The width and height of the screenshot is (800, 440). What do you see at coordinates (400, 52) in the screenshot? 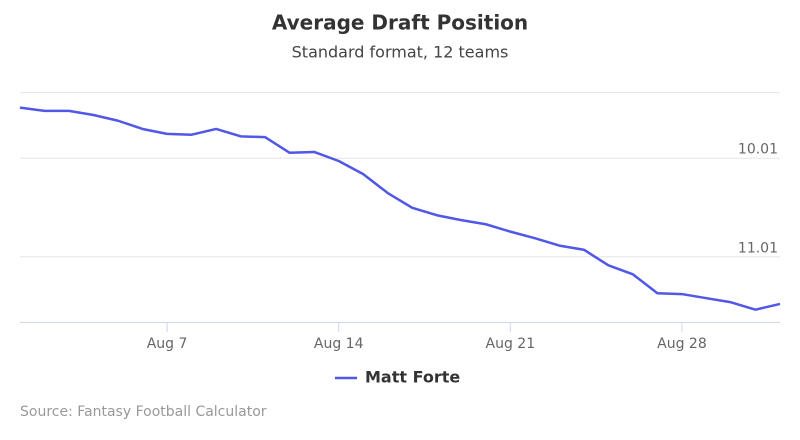
I see `chart-subtitle: Standard format, 12 teams` at bounding box center [400, 52].